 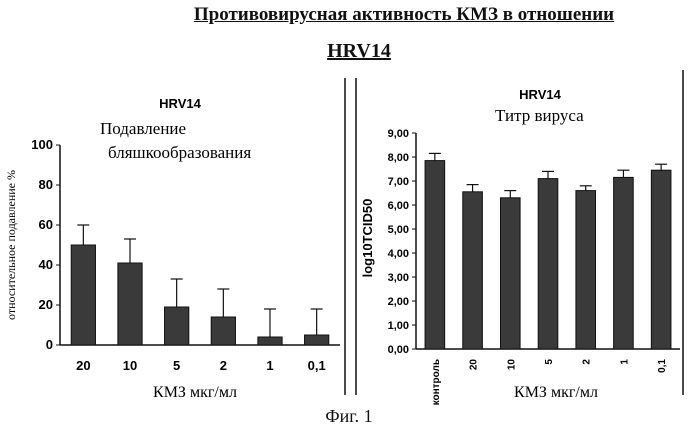 What do you see at coordinates (398, 134) in the screenshot?
I see `panel2-y-tick-label: 9,00` at bounding box center [398, 134].